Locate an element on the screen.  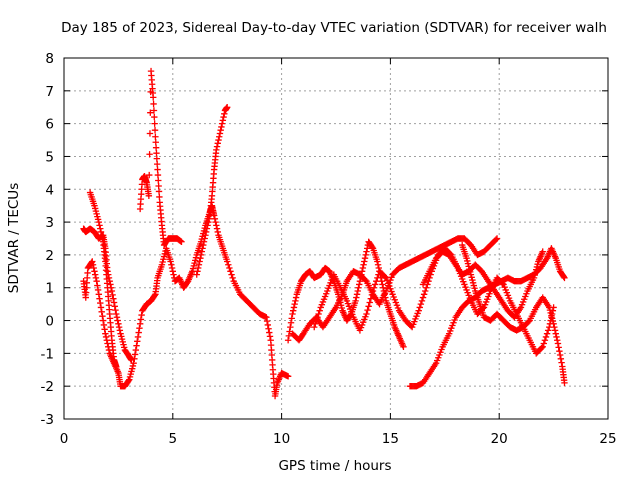
y-tick-label: 7 is located at coordinates (49, 92).